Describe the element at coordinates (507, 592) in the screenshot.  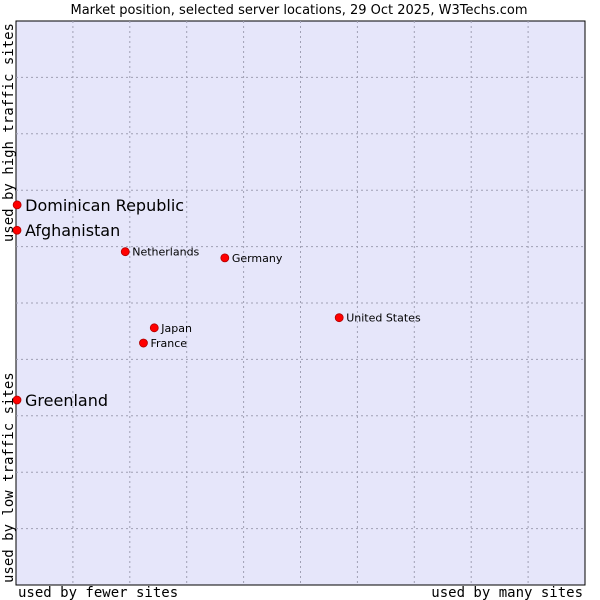
I see `x-axis-label-right: used by many sites` at that location.